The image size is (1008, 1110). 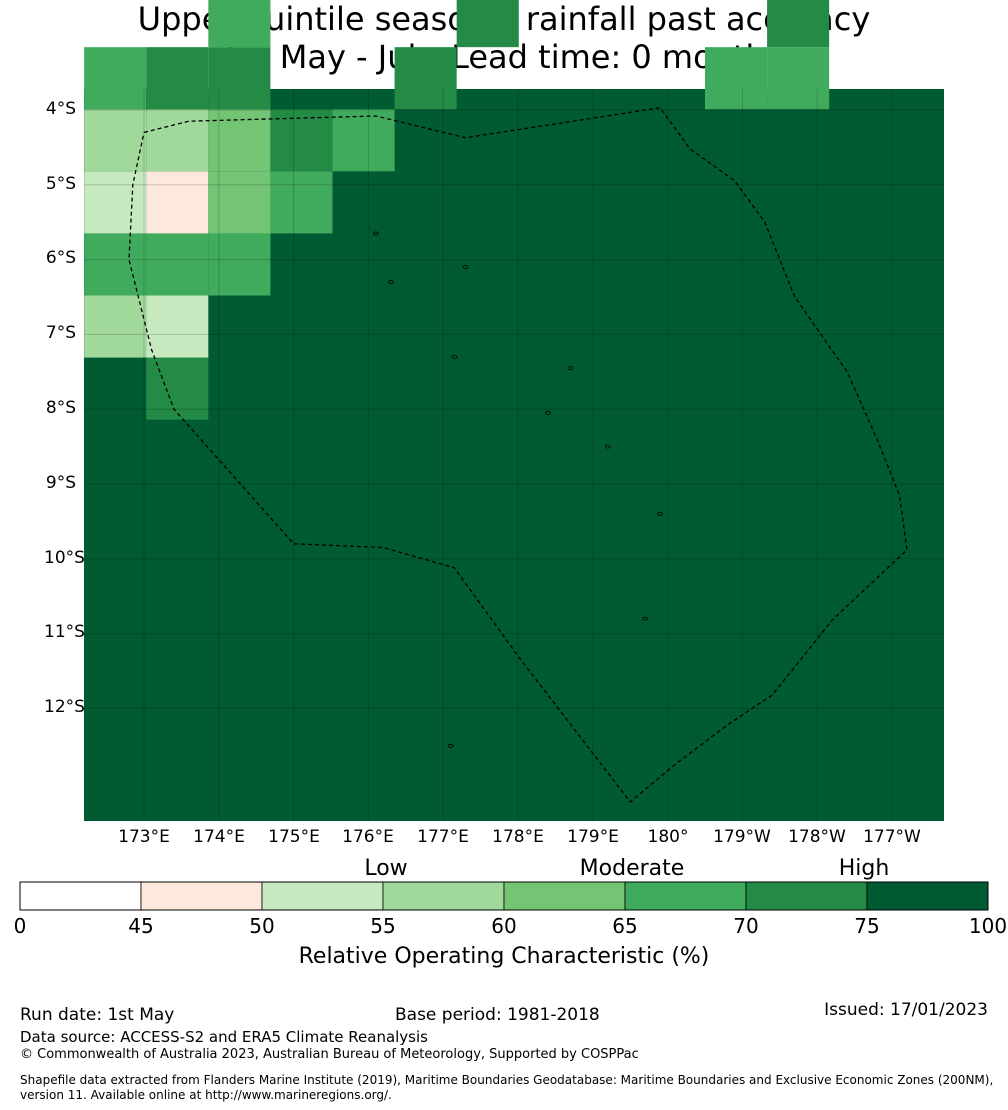 What do you see at coordinates (504, 956) in the screenshot?
I see `colorbar-title: Relative Operating Characteristic (%)` at bounding box center [504, 956].